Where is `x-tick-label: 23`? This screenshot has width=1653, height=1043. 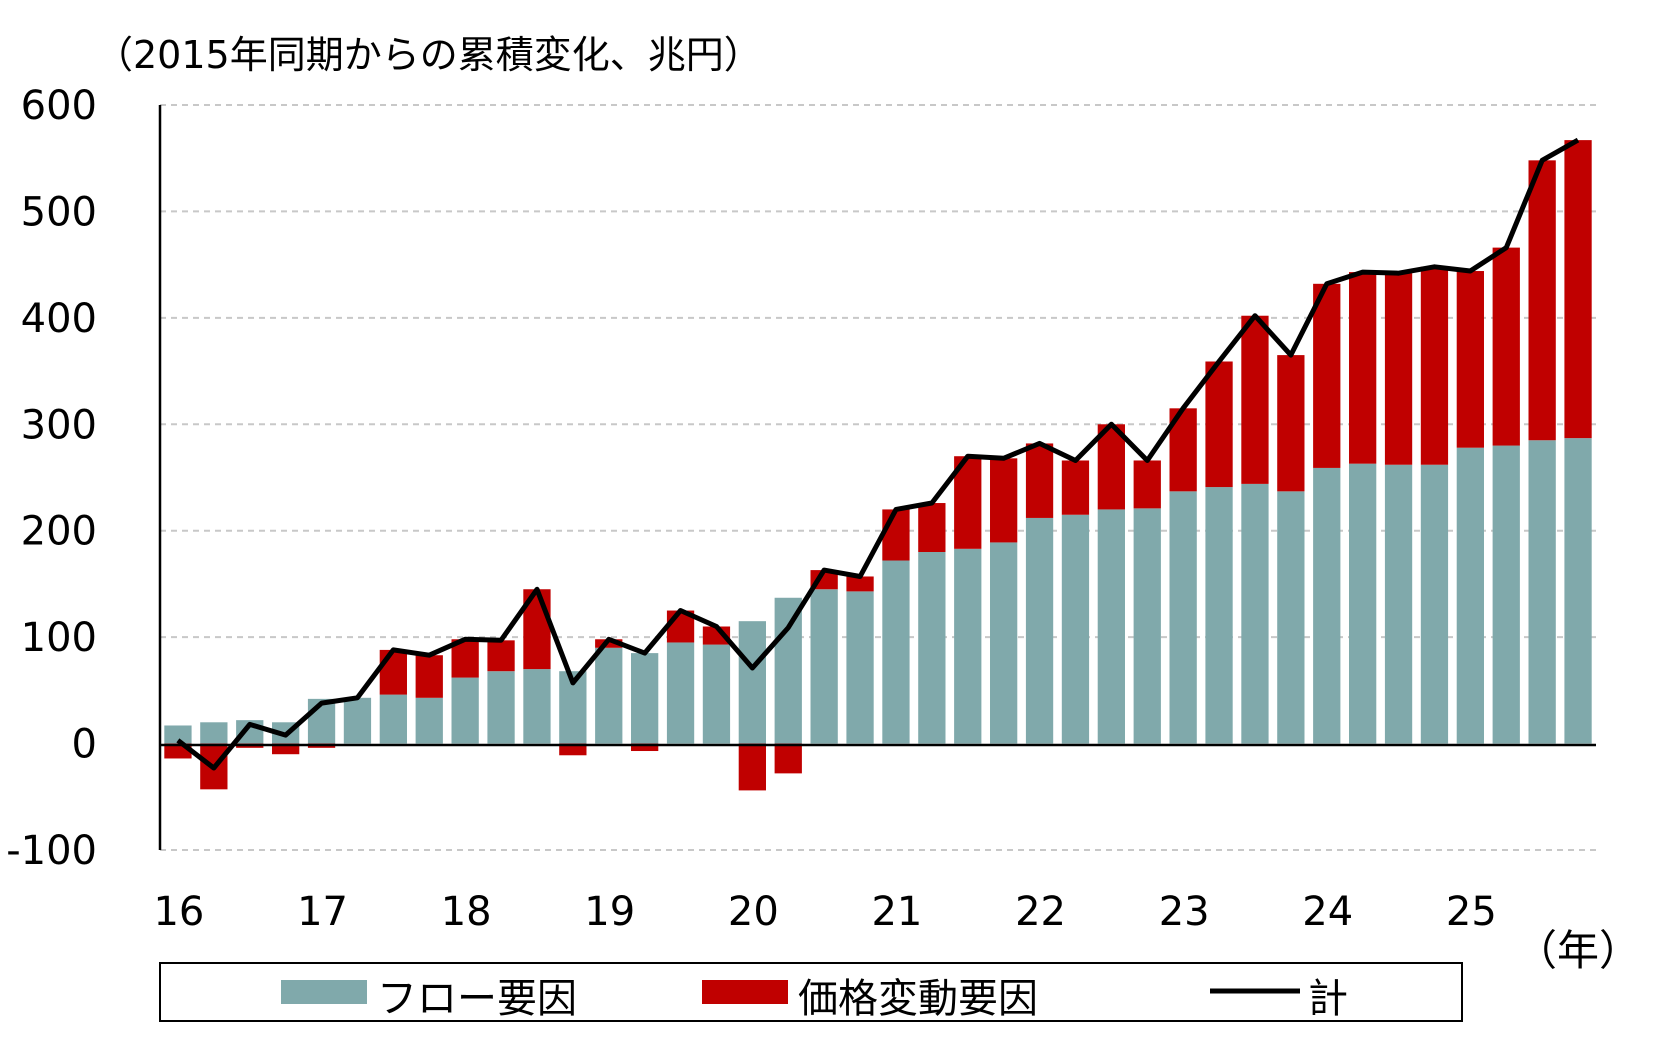
x-tick-label: 23 is located at coordinates (1184, 912).